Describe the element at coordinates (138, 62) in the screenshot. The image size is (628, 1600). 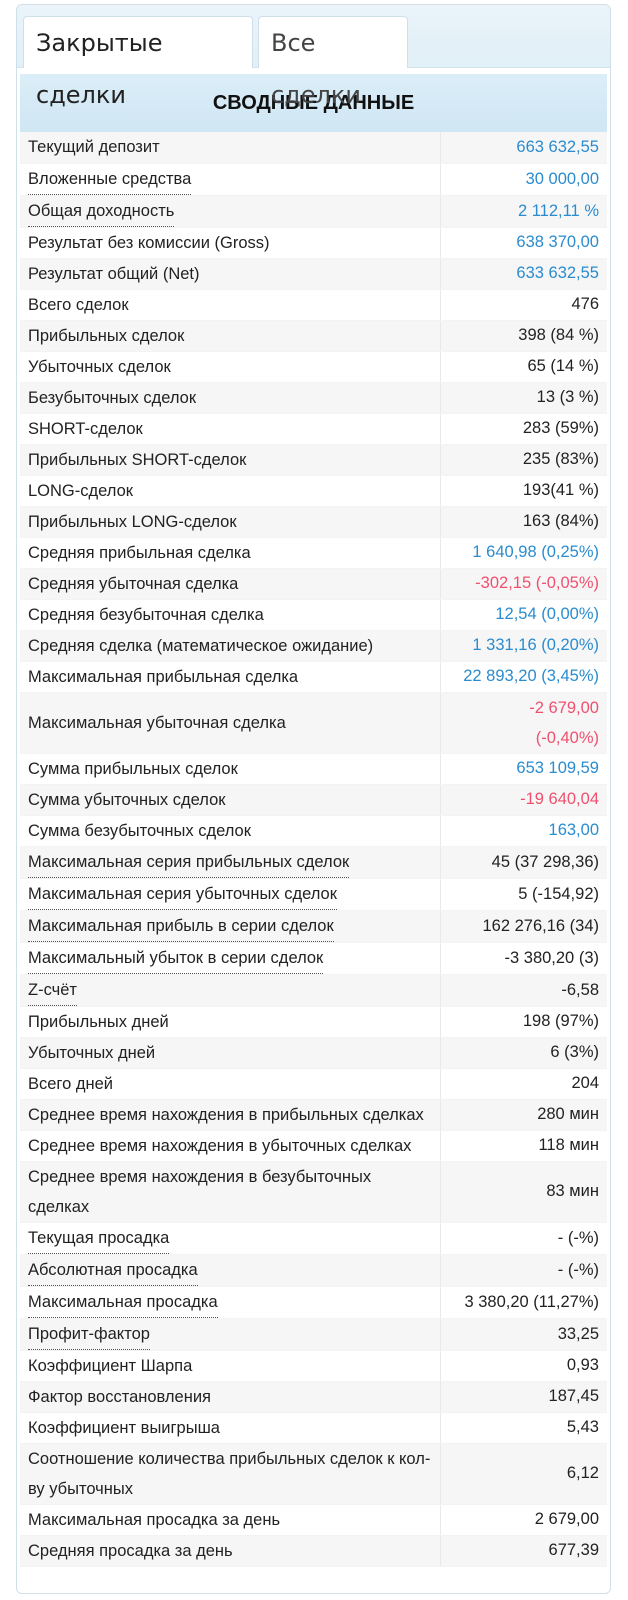
I see `tab-closed-deals: Закрытые сделки` at that location.